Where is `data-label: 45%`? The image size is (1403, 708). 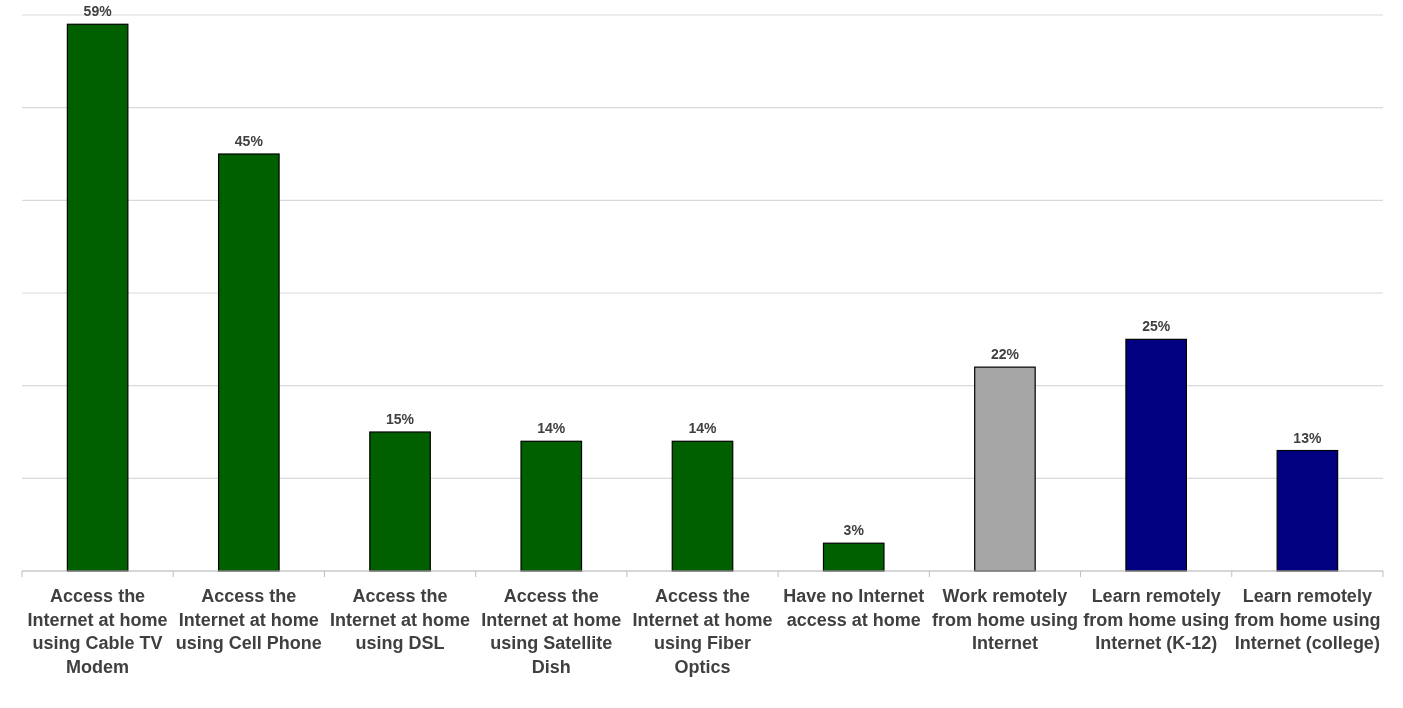
data-label: 45% is located at coordinates (249, 141).